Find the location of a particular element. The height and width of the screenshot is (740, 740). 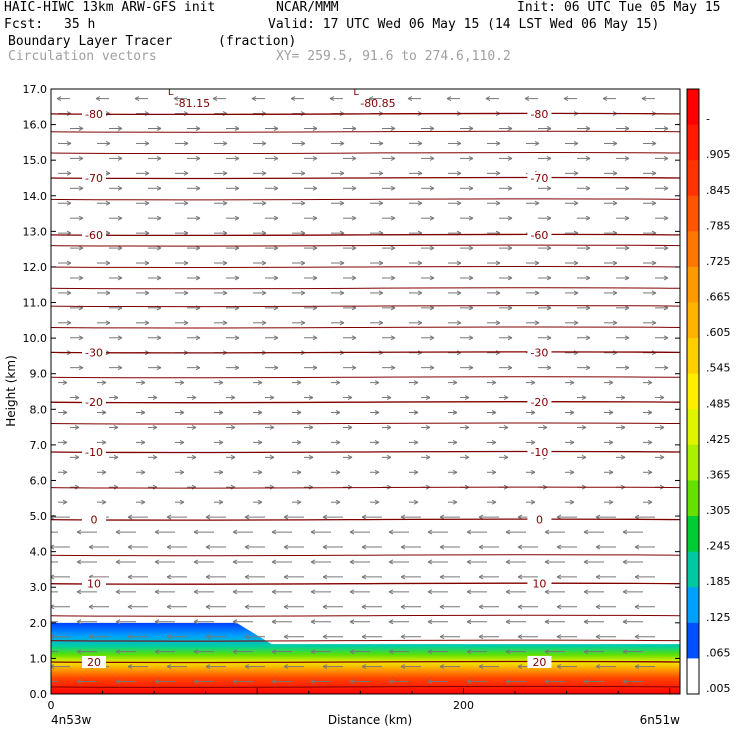

isotherm-label: -80 is located at coordinates (94, 114).